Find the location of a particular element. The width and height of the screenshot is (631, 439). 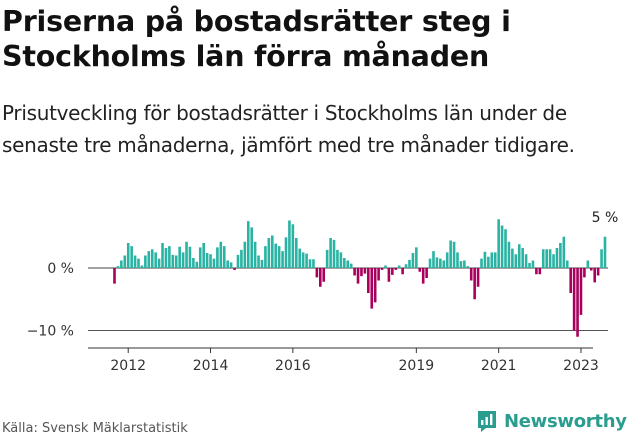

x-tick-label: 2012 is located at coordinates (128, 366).